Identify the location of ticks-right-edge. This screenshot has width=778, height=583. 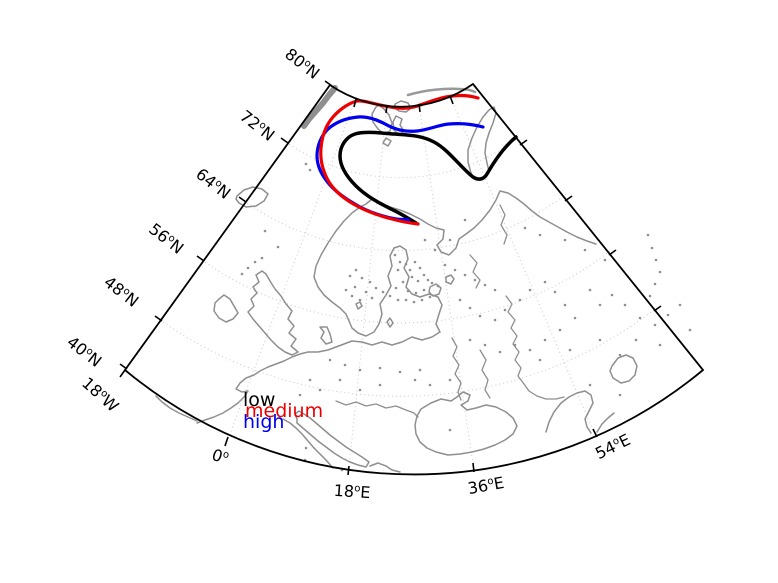
(590, 225).